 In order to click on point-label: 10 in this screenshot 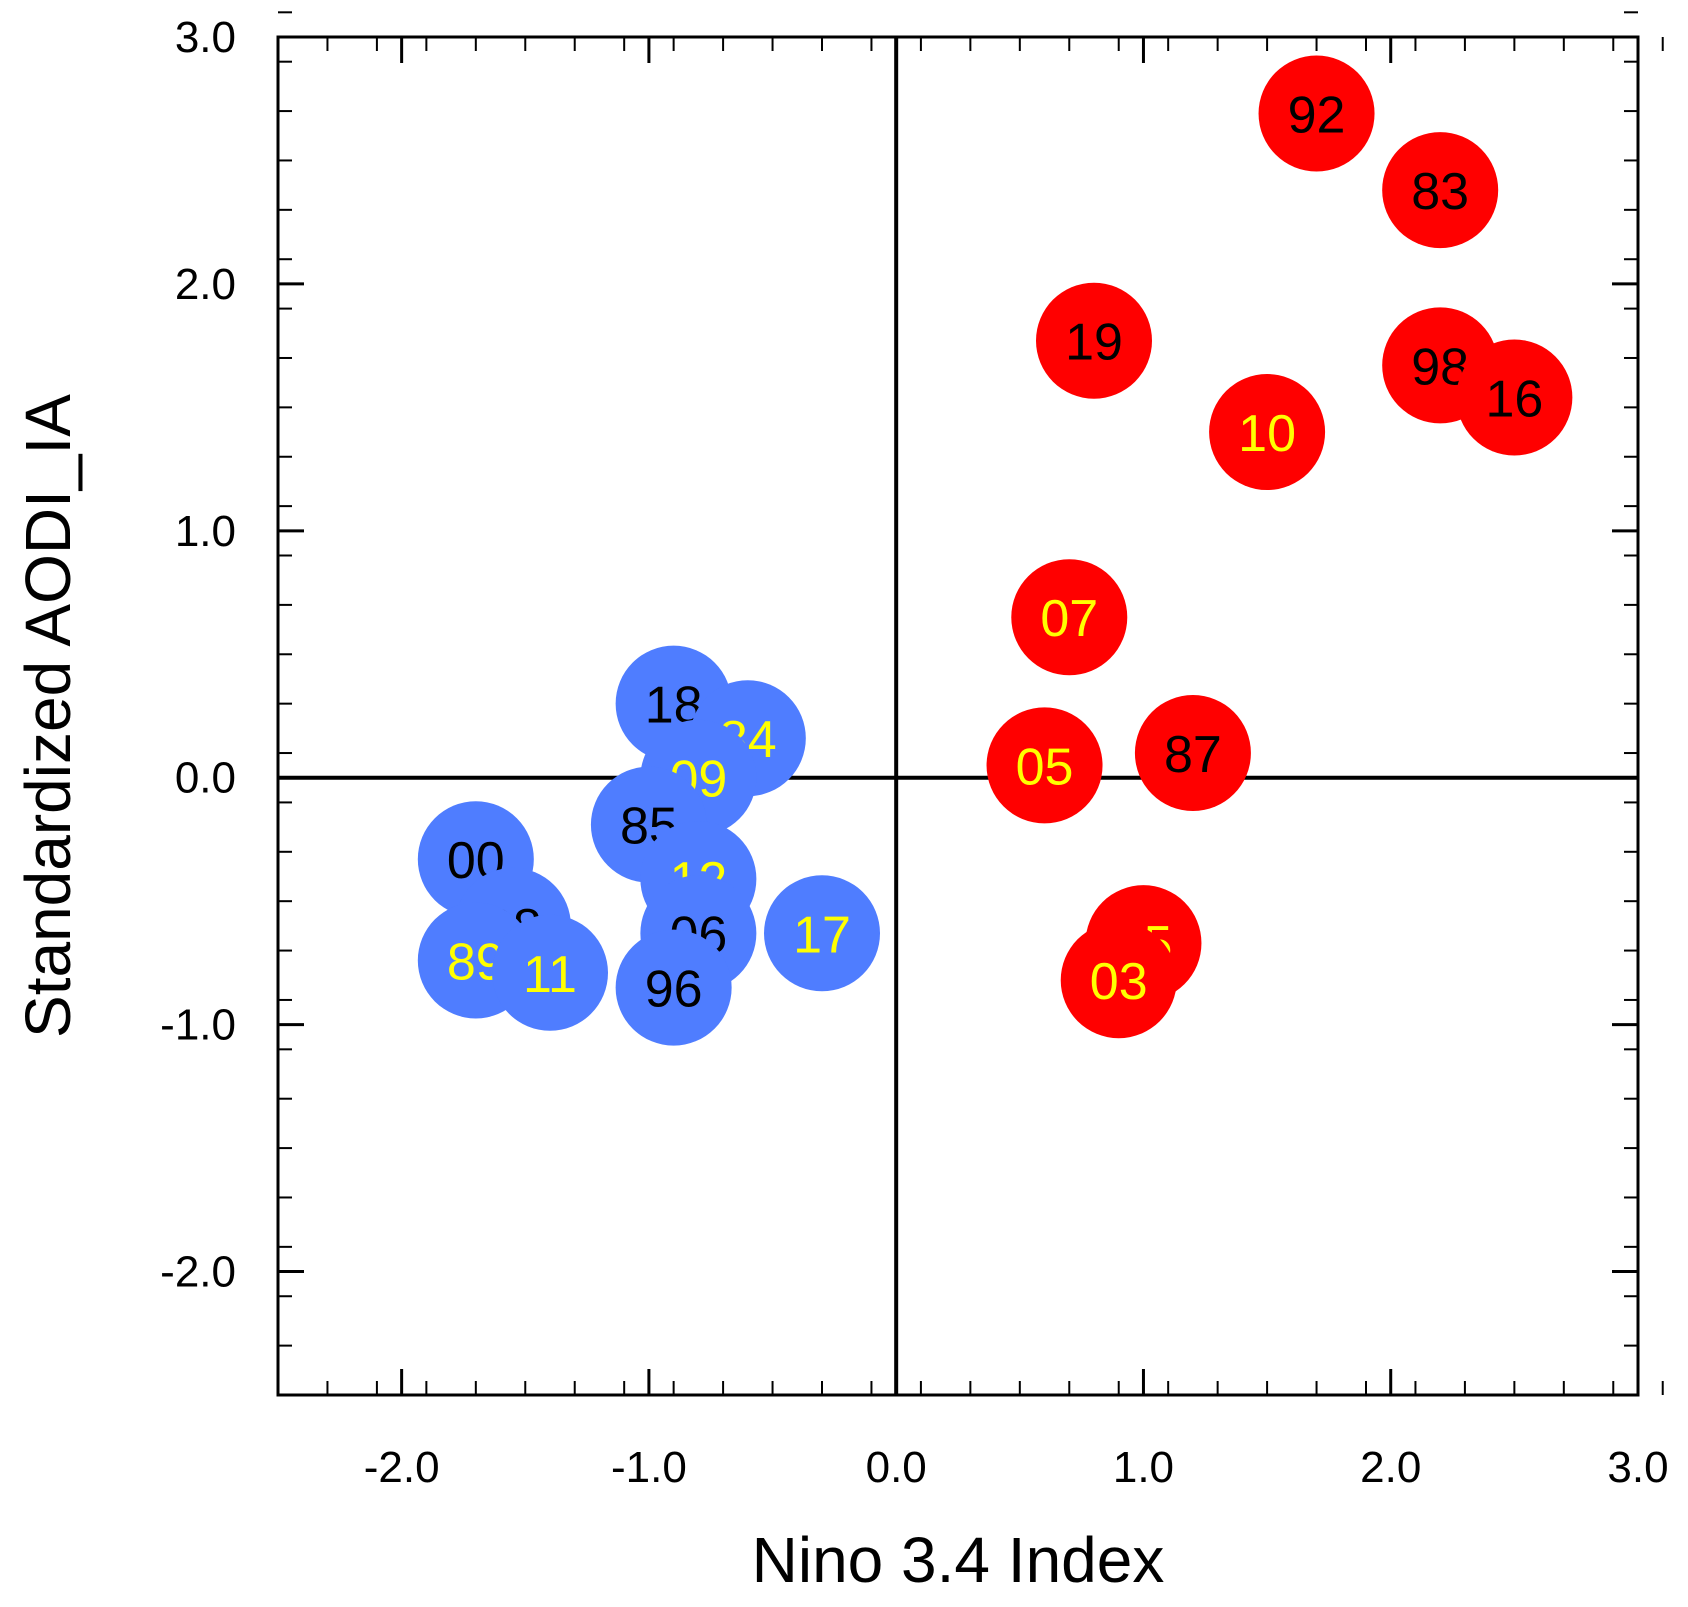, I will do `click(1267, 434)`.